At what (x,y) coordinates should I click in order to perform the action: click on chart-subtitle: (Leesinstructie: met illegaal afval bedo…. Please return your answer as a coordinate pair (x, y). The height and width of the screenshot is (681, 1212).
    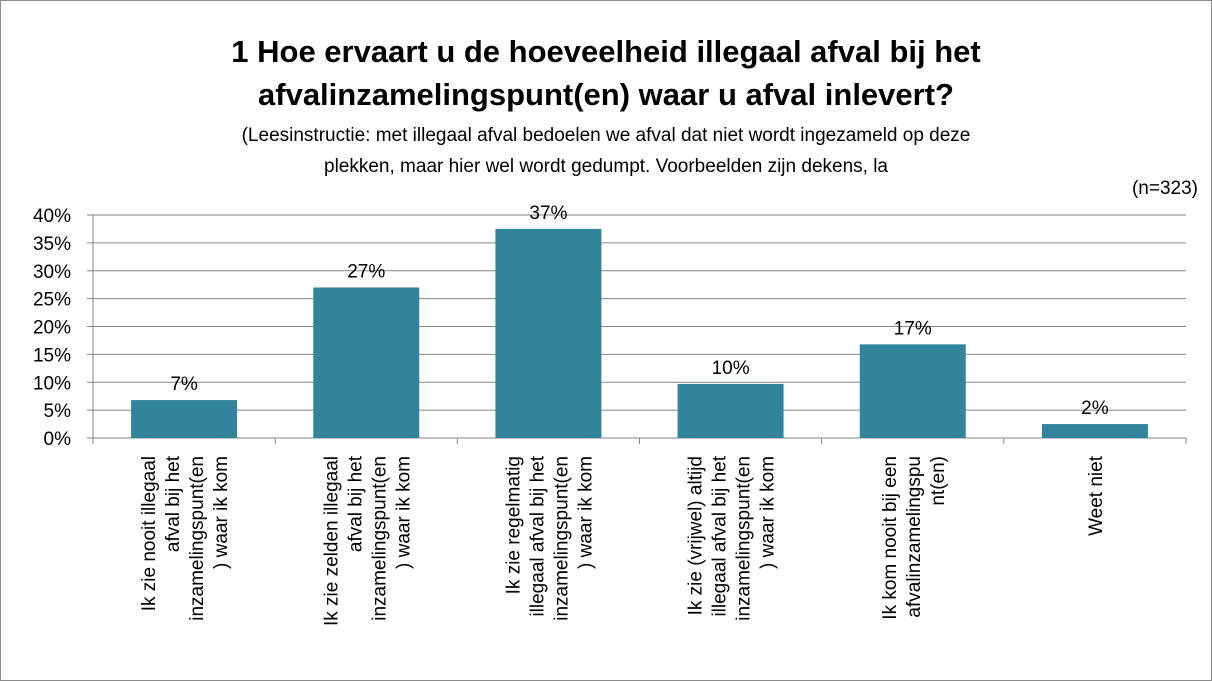
    Looking at the image, I should click on (606, 151).